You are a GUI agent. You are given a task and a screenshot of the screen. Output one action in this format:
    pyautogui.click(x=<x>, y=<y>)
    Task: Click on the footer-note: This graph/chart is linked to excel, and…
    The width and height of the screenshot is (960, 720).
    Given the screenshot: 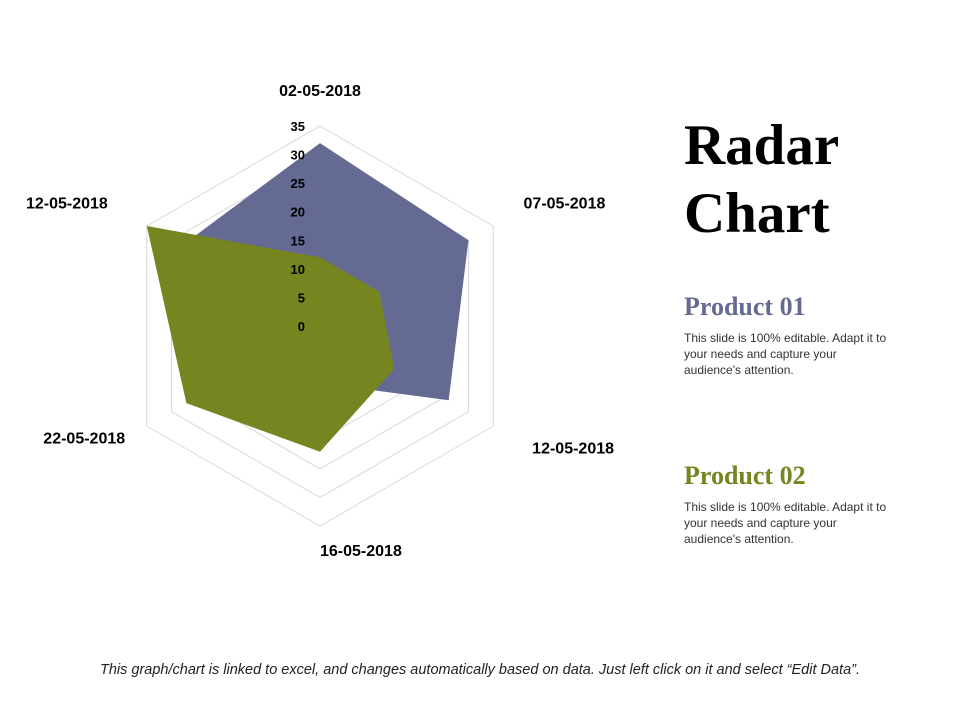 What is the action you would take?
    pyautogui.click(x=480, y=670)
    